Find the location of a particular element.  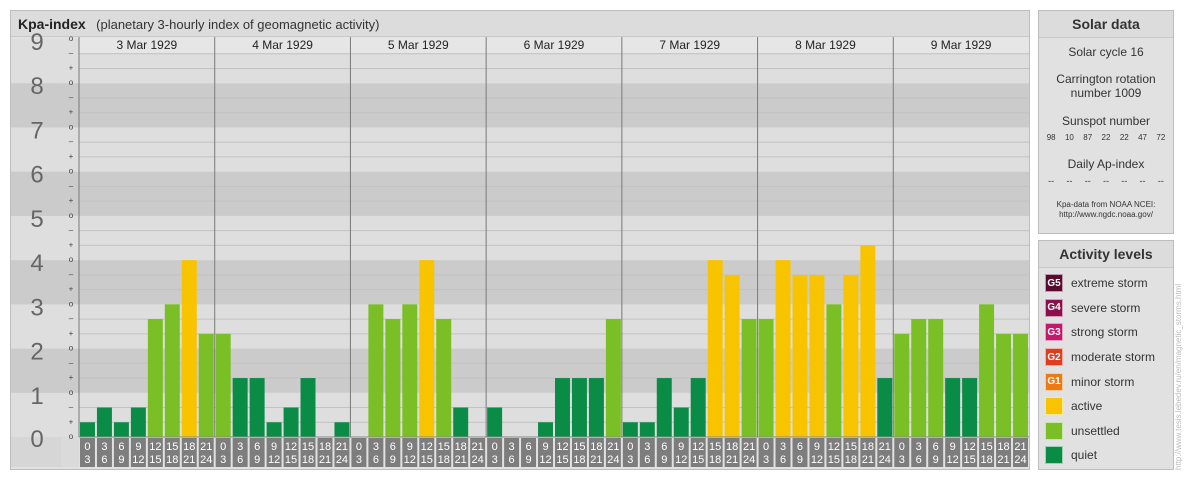

y-tick-label: 6 is located at coordinates (36, 175).